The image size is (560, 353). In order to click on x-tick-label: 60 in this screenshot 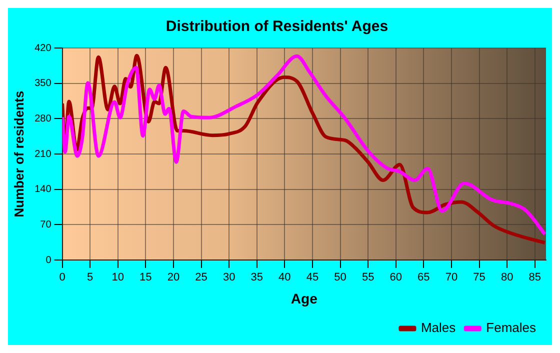, I will do `click(396, 278)`.